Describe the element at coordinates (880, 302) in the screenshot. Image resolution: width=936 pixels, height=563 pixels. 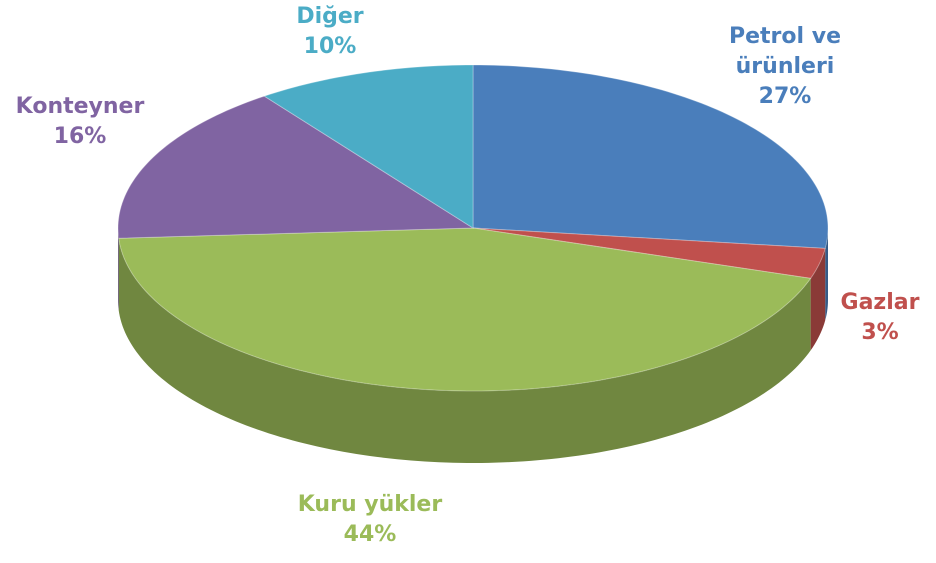
I see `category-name: Gazlar` at that location.